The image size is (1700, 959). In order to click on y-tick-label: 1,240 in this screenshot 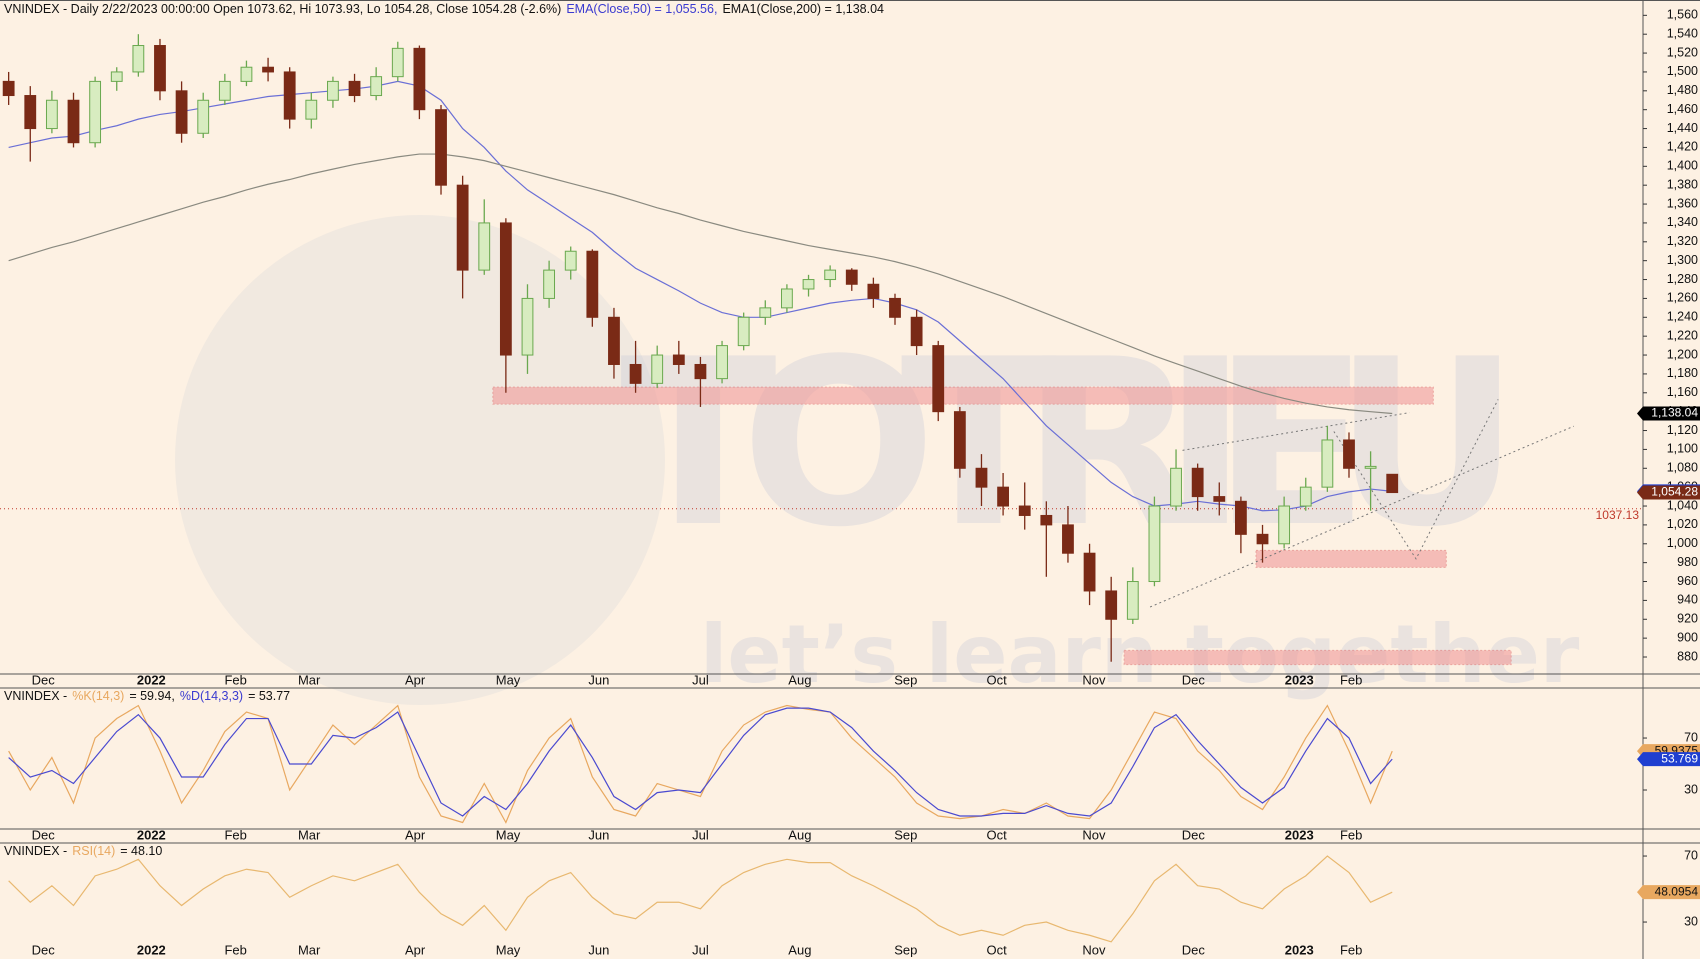, I will do `click(1682, 317)`.